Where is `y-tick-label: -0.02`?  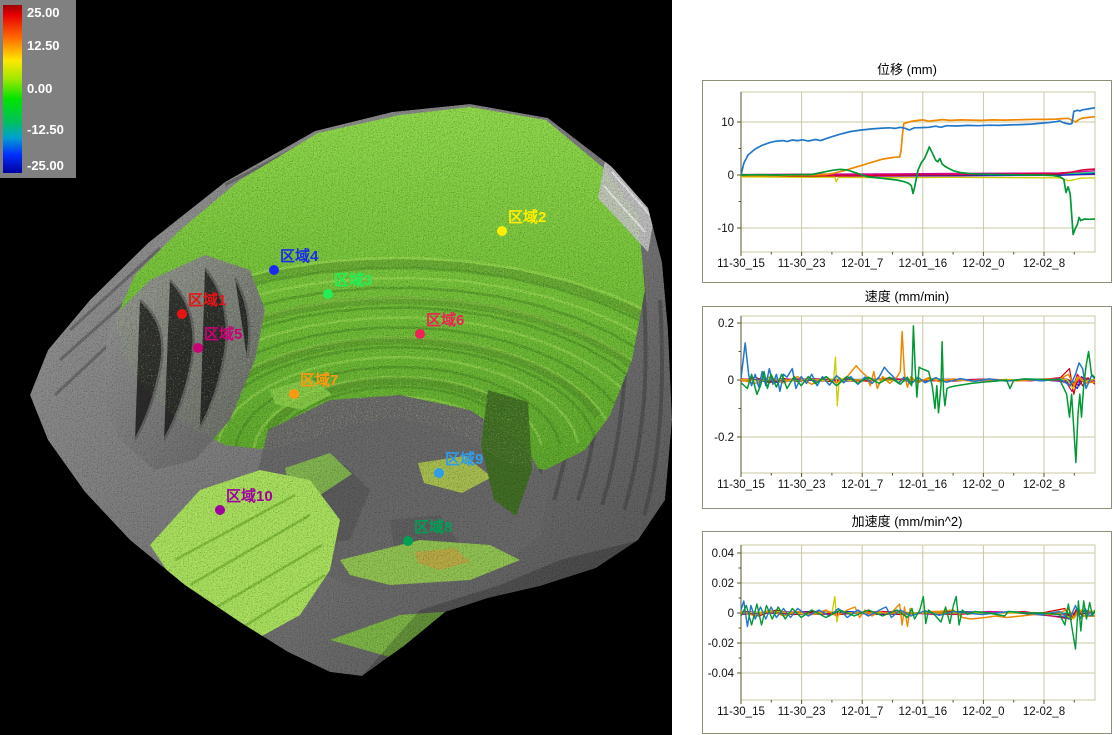 y-tick-label: -0.02 is located at coordinates (721, 644).